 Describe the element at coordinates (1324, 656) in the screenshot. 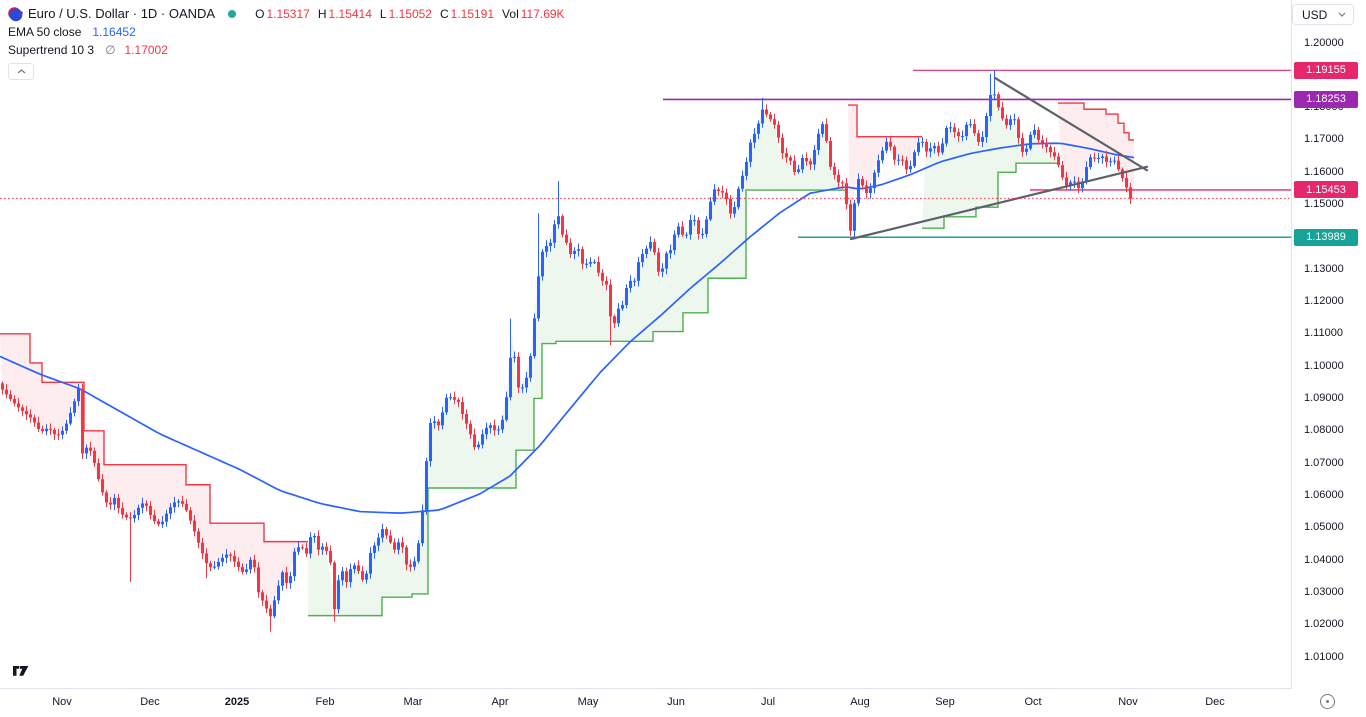

I see `price-tick-label: 1.01000` at that location.